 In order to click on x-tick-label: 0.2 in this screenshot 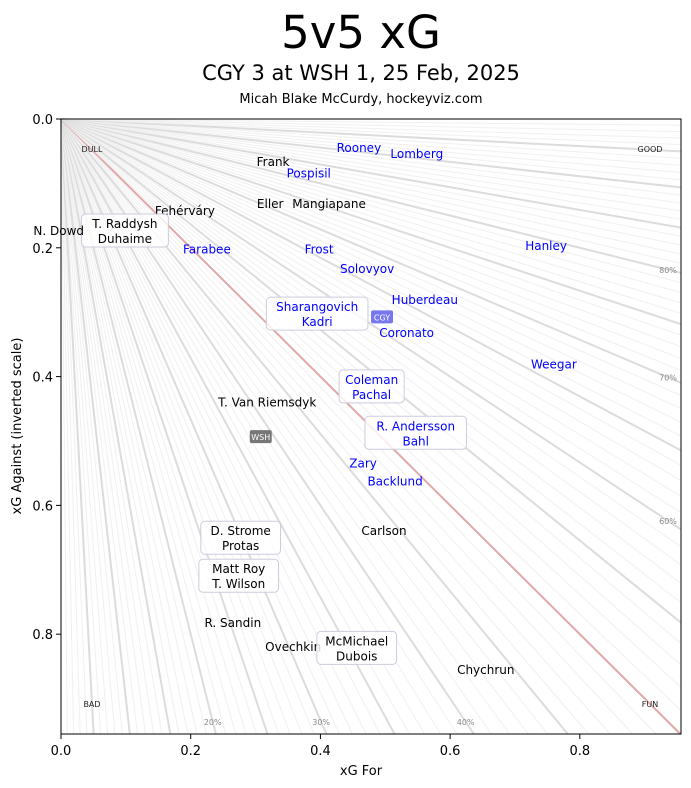, I will do `click(190, 751)`.